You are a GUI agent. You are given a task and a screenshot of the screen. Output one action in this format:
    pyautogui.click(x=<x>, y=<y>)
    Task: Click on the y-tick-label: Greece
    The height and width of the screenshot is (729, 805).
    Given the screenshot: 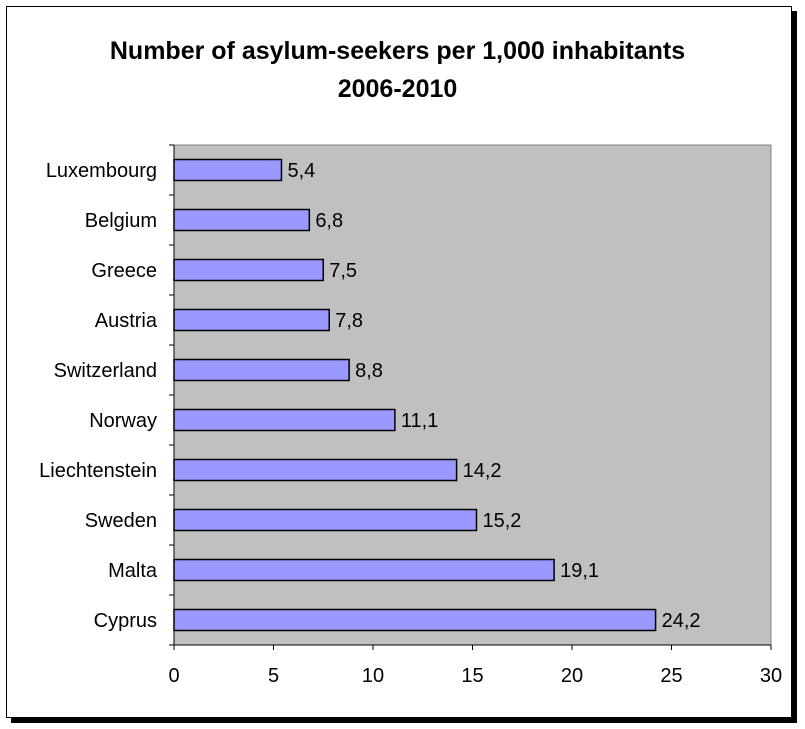 What is the action you would take?
    pyautogui.click(x=124, y=271)
    